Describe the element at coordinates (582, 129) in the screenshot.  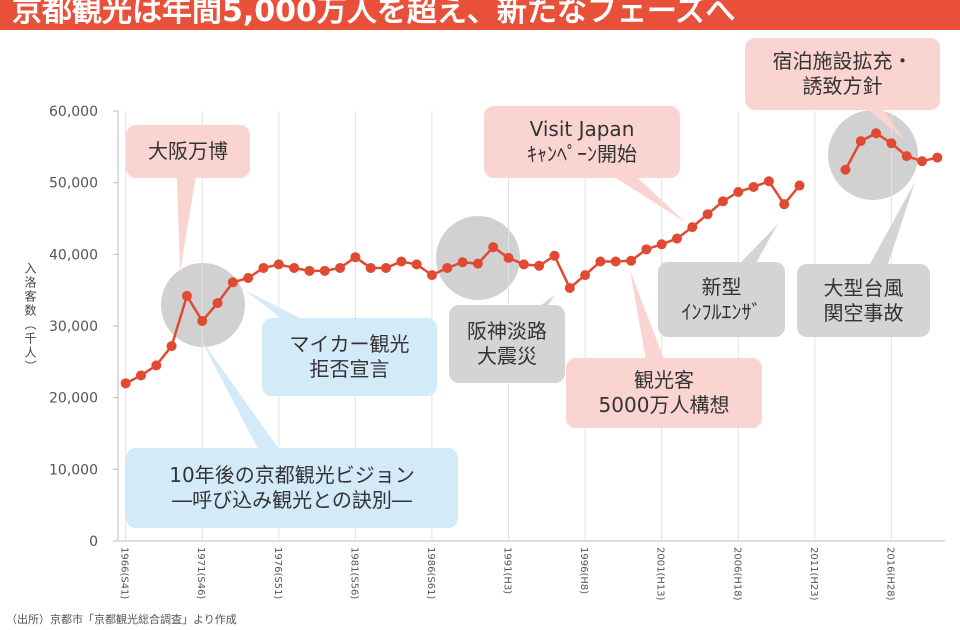
I see `callout-text: Visit Japan` at that location.